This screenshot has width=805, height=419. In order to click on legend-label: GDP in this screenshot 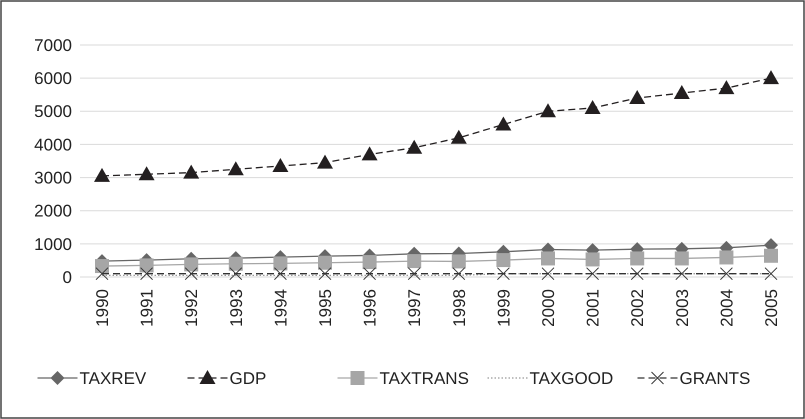, I will do `click(248, 378)`.